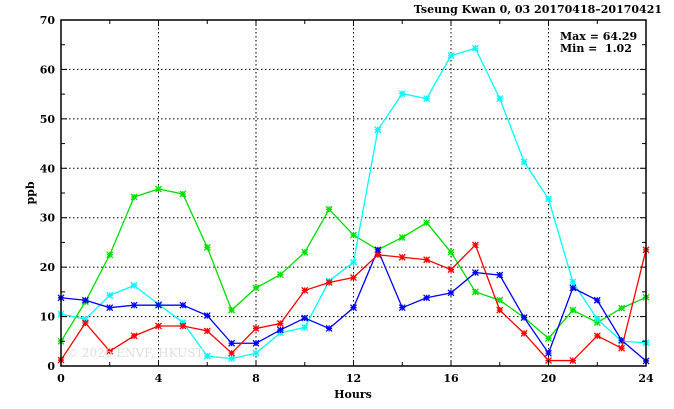 This screenshot has height=409, width=674. I want to click on chart-title: Tseung Kwan 0, 03 20170418–20170421, so click(538, 9).